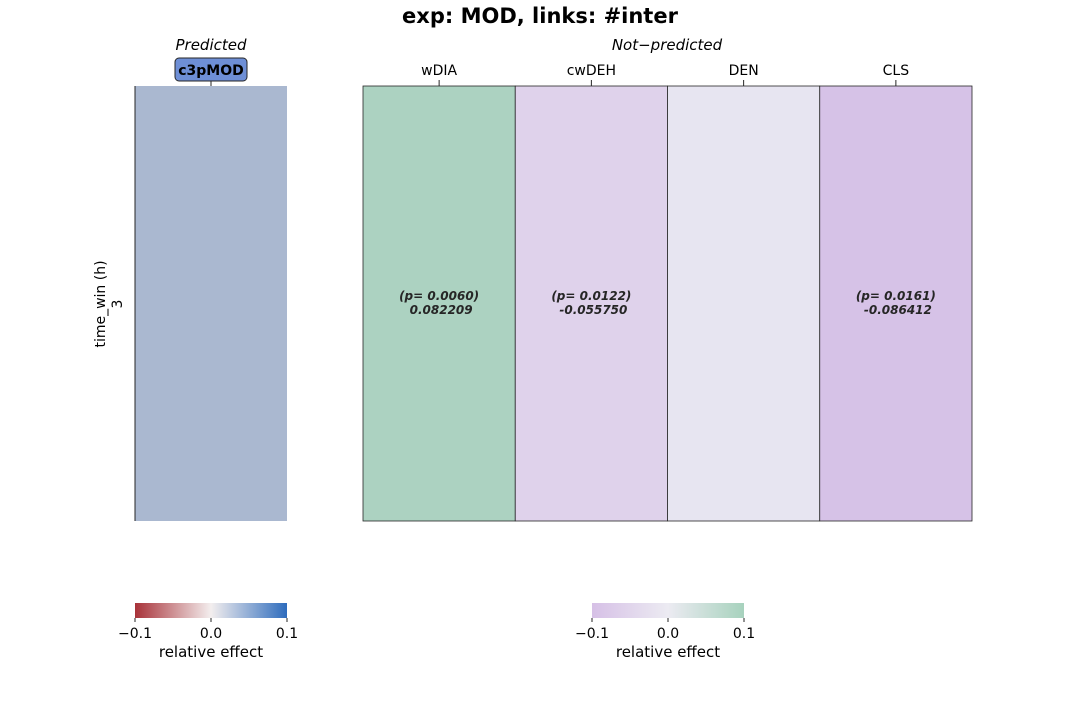 This screenshot has width=1080, height=720. Describe the element at coordinates (211, 303) in the screenshot. I see `heatmap-cell-c3pMOD` at that location.